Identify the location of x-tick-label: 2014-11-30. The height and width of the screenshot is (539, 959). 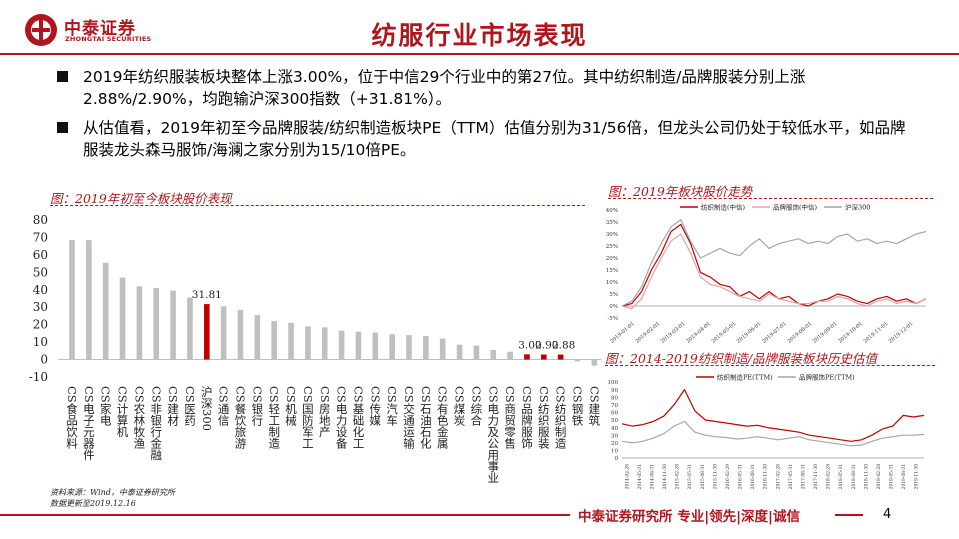
(665, 477).